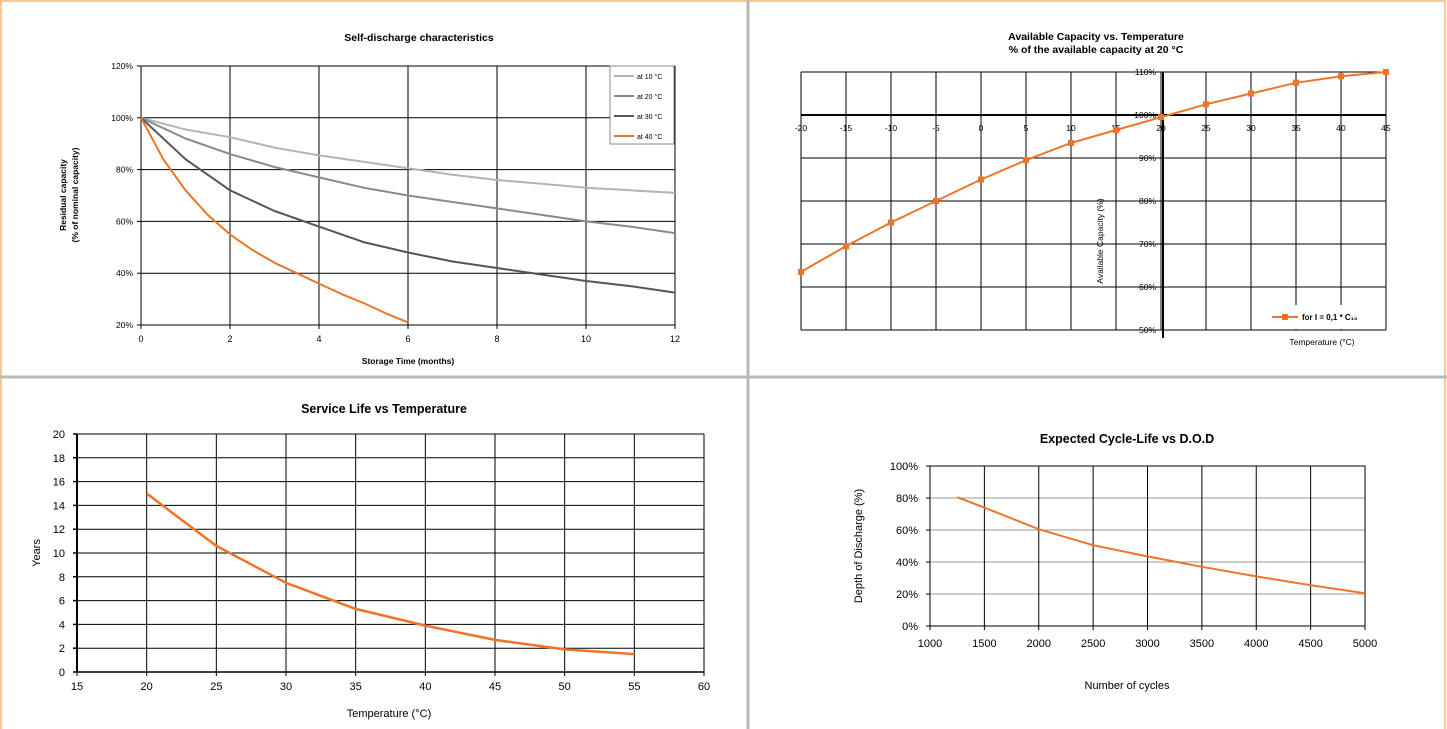  Describe the element at coordinates (565, 687) in the screenshot. I see `x-tick-label: 50` at that location.